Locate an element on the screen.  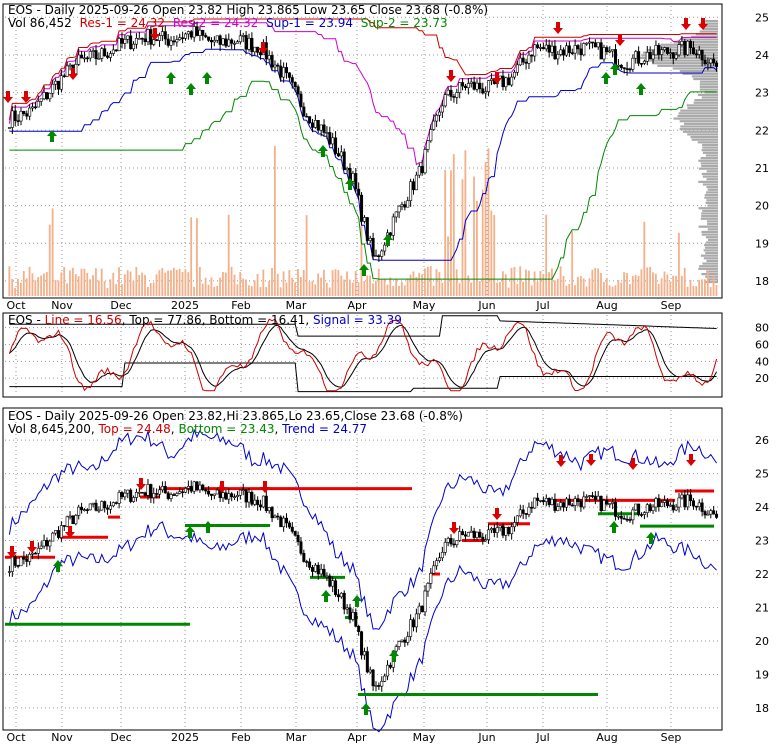
y-tick-label: 23 is located at coordinates (762, 93).